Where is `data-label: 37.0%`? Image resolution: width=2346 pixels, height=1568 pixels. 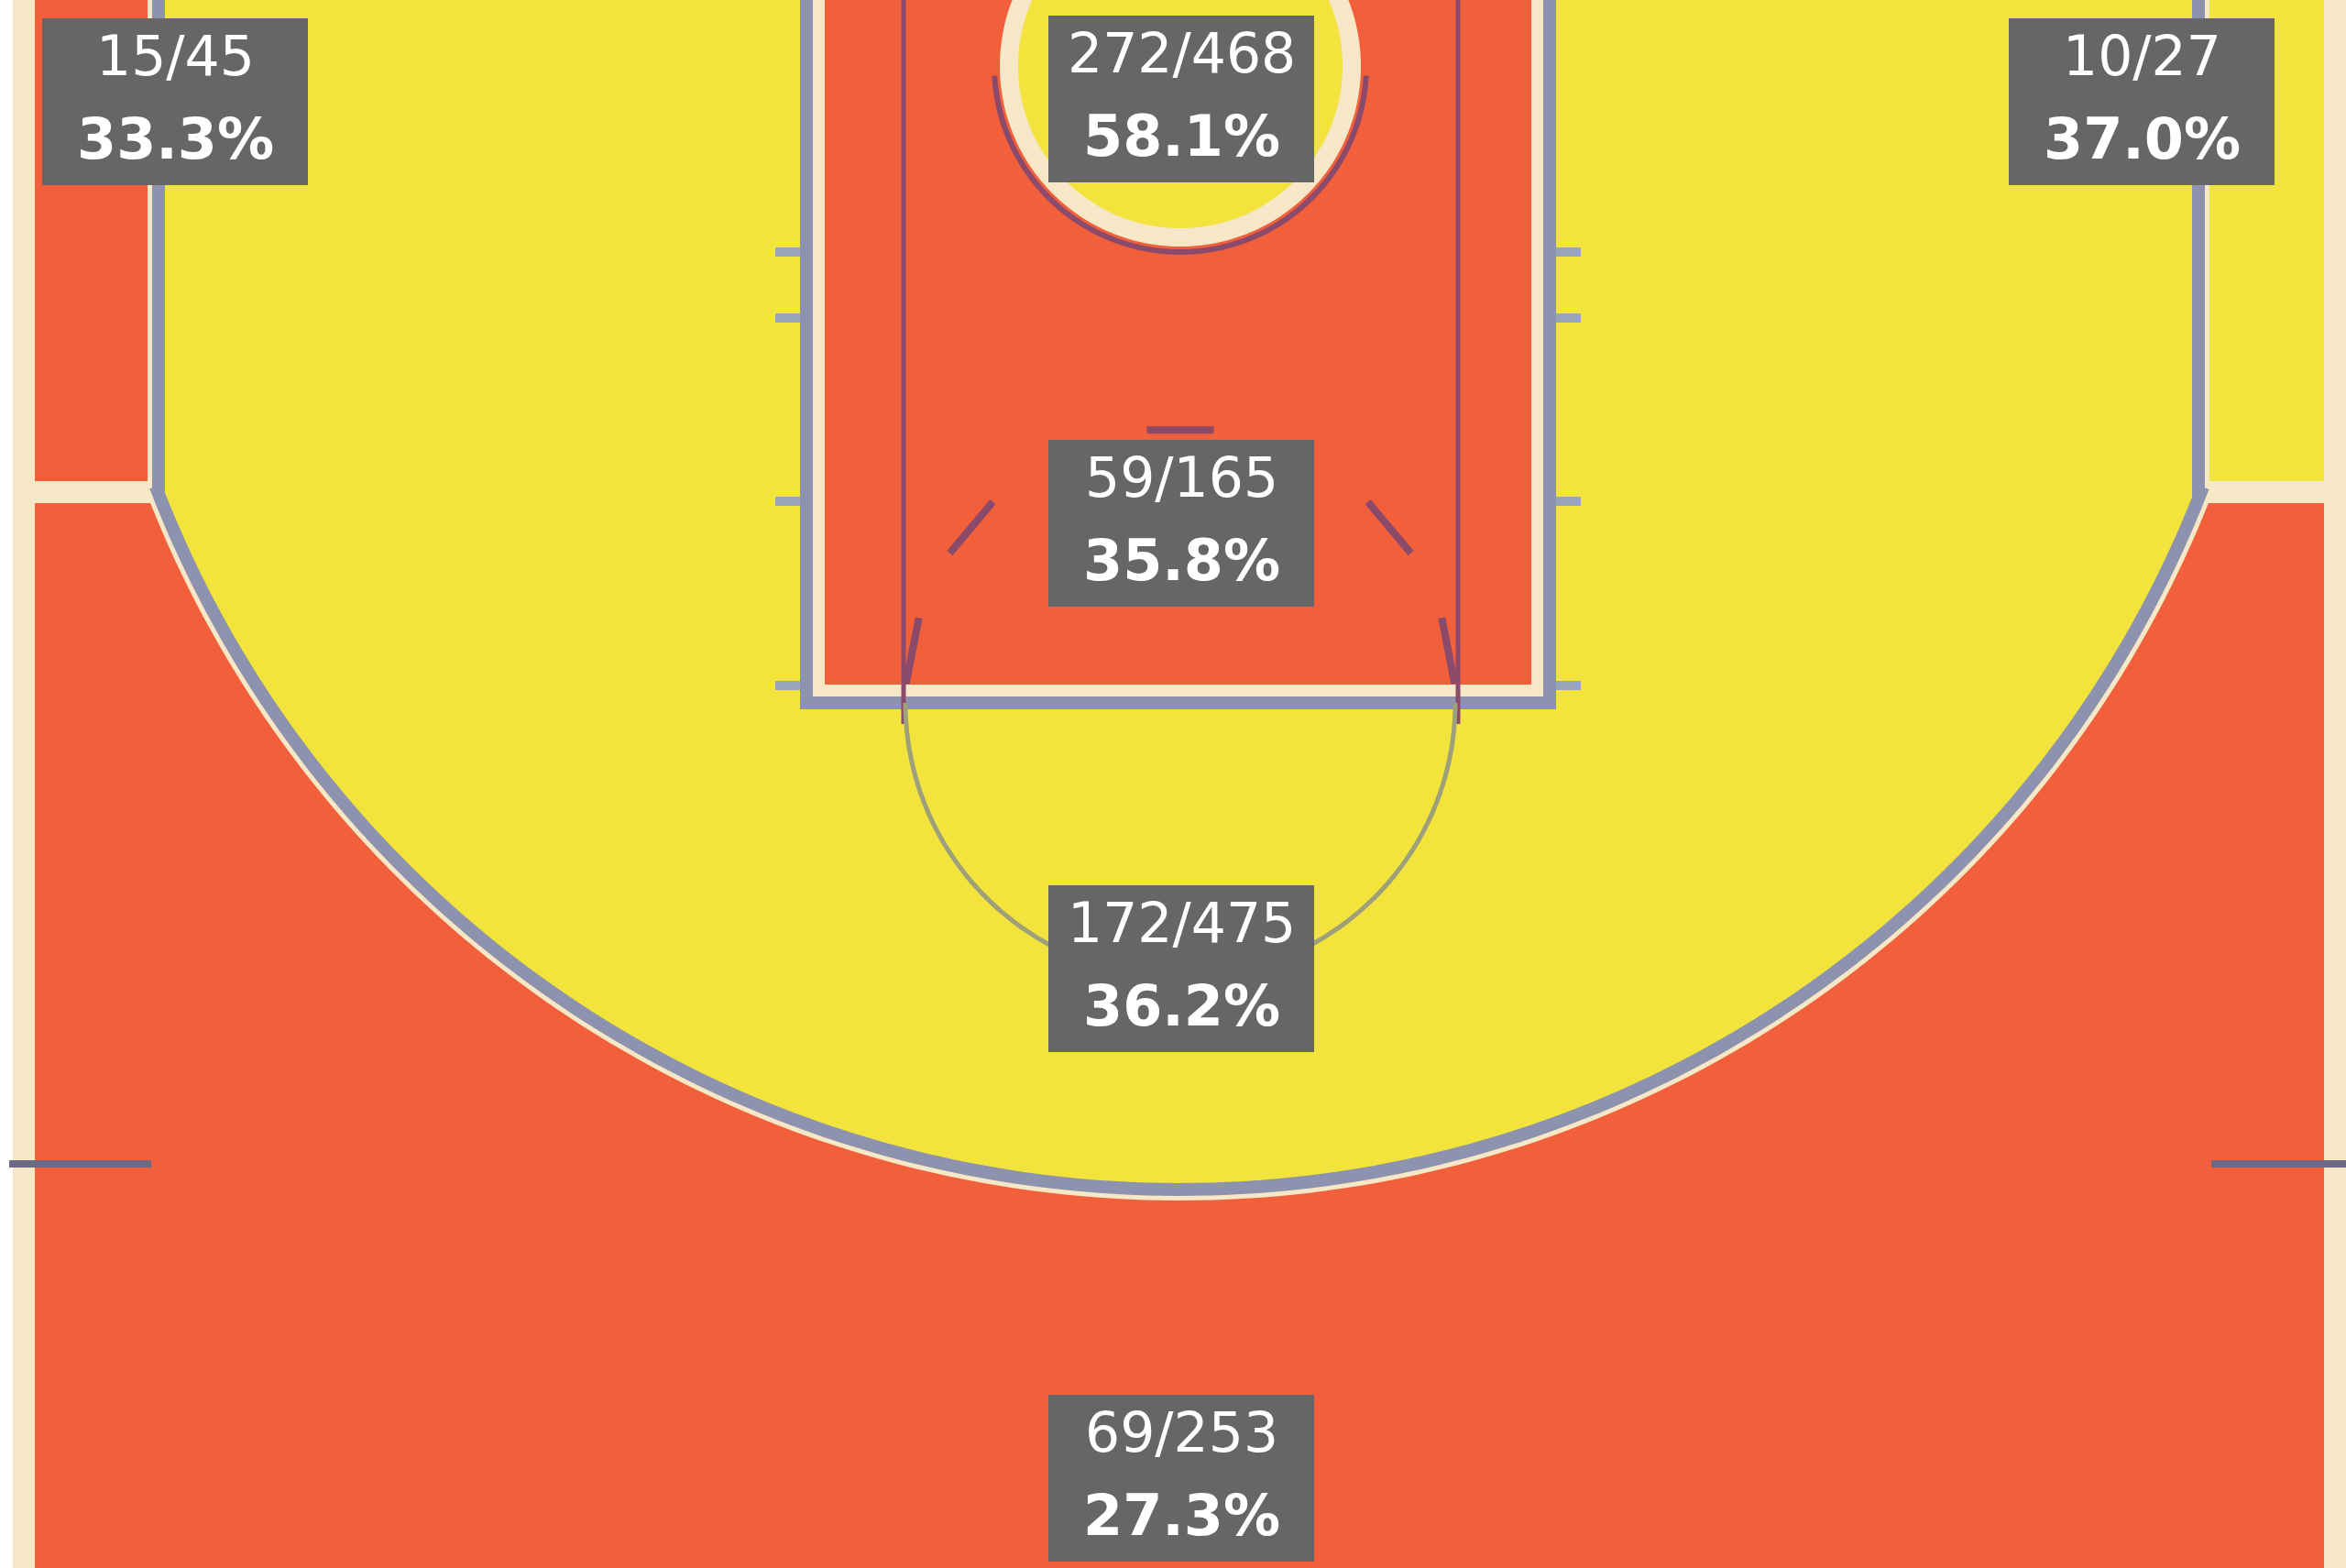
data-label: 37.0% is located at coordinates (2143, 138).